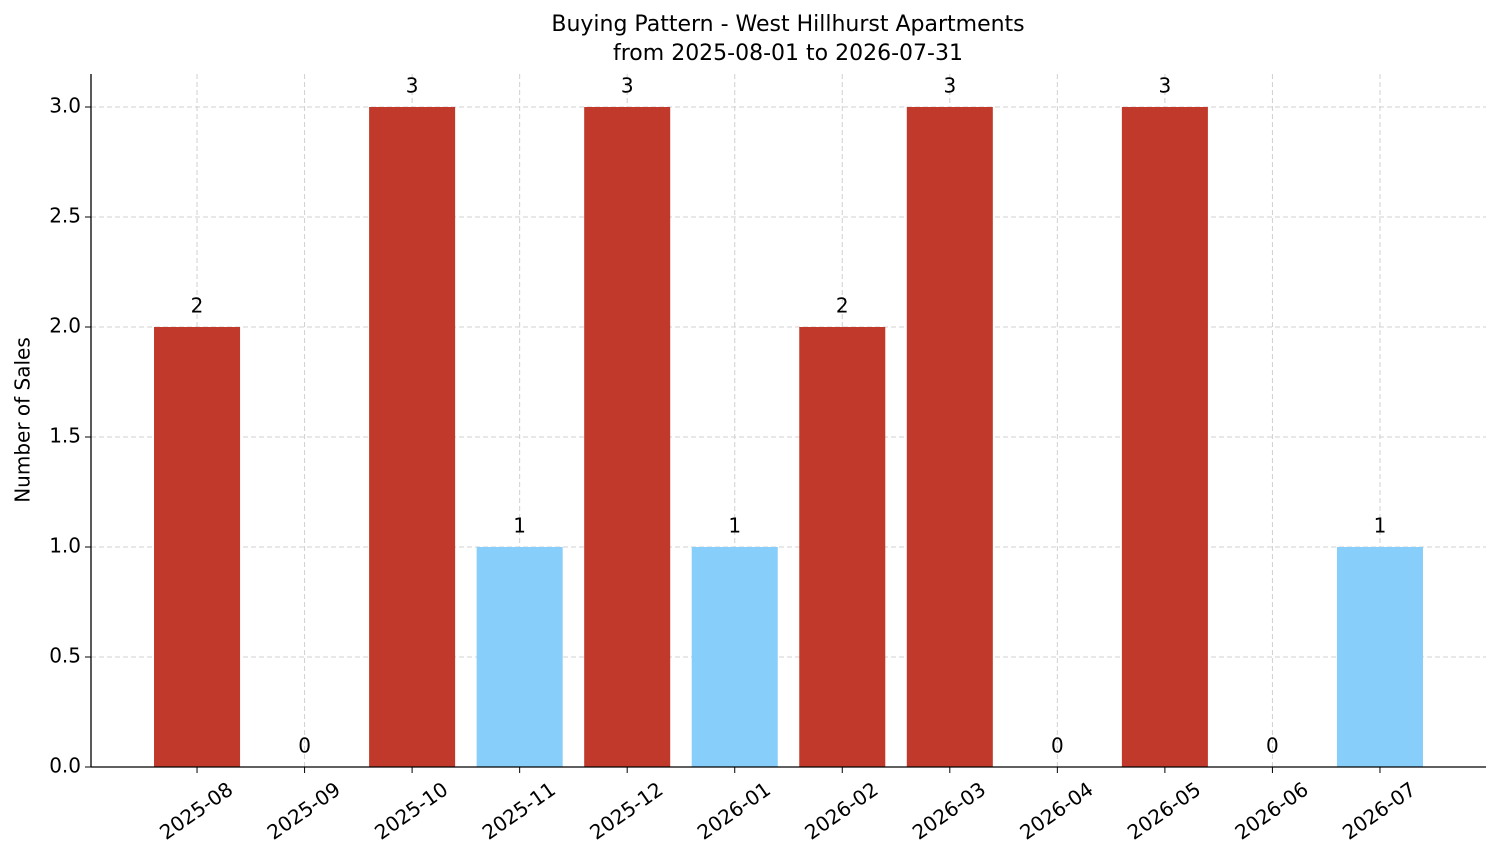 This screenshot has width=1501, height=863. Describe the element at coordinates (841, 811) in the screenshot. I see `x-tick-label: 2026-02` at that location.